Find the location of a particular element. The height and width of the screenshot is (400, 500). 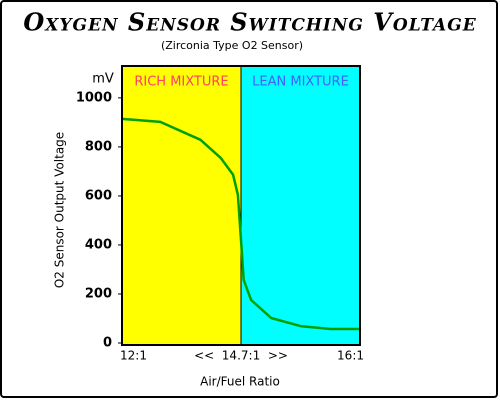

x-axis-label: Air/Fuel Ratio is located at coordinates (240, 382).